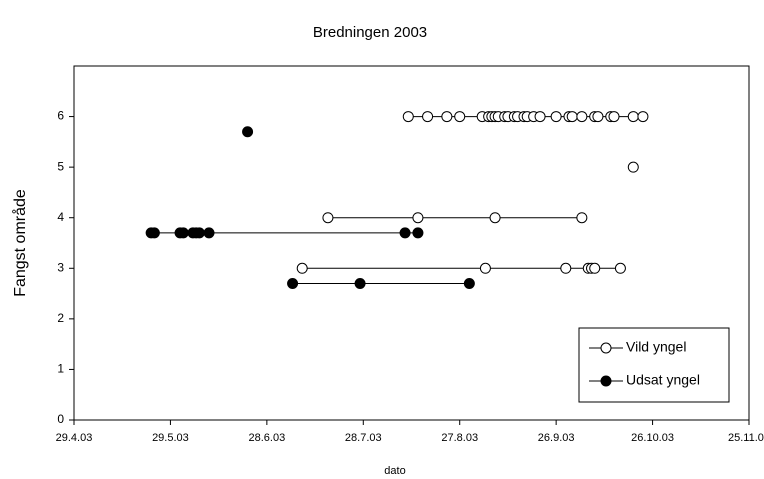 This screenshot has width=764, height=479. Describe the element at coordinates (556, 438) in the screenshot. I see `x-tick-label: 26.9.03` at that location.